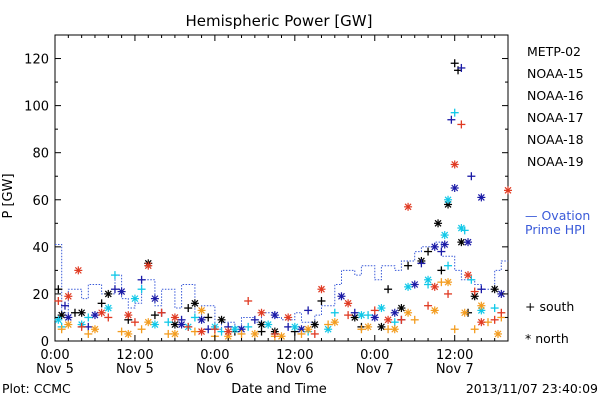 This screenshot has width=600, height=400. Describe the element at coordinates (40, 201) in the screenshot. I see `y-tick-label: 60` at that location.